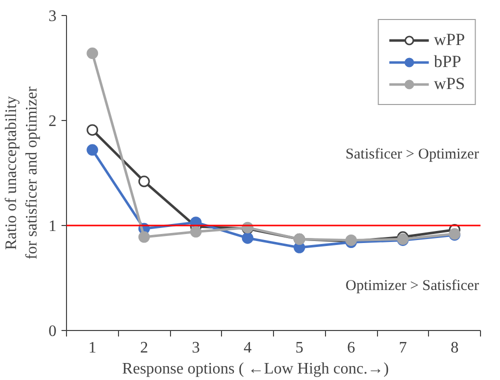  Describe the element at coordinates (351, 348) in the screenshot. I see `x-tick-label: 6` at that location.